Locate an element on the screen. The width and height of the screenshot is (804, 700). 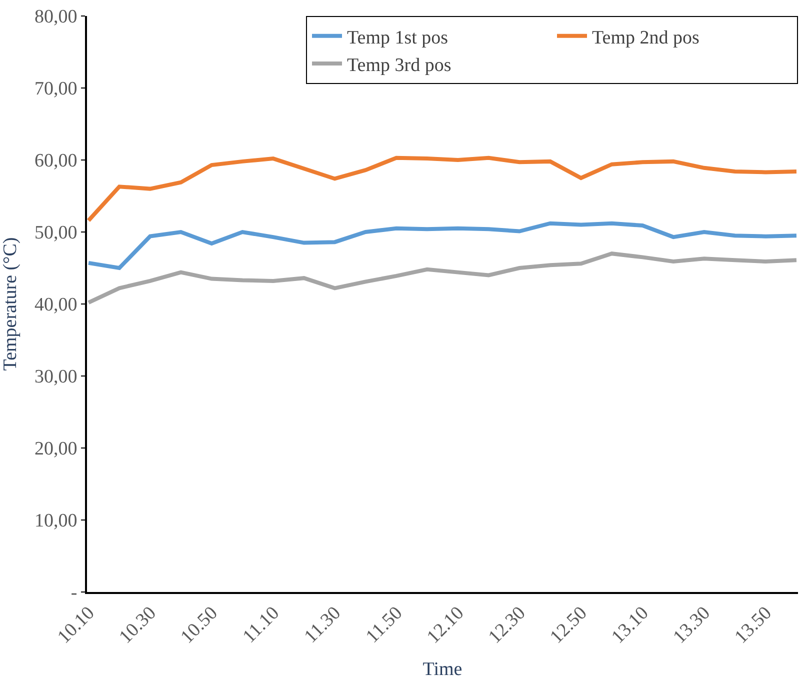
y-tick-label: 10,00 is located at coordinates (56, 521).